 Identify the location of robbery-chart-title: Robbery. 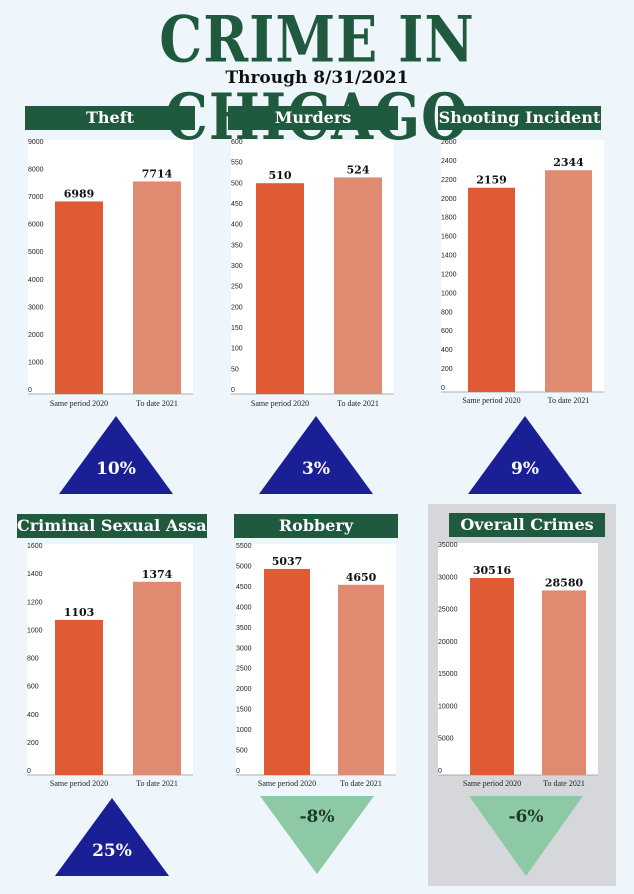
(316, 526).